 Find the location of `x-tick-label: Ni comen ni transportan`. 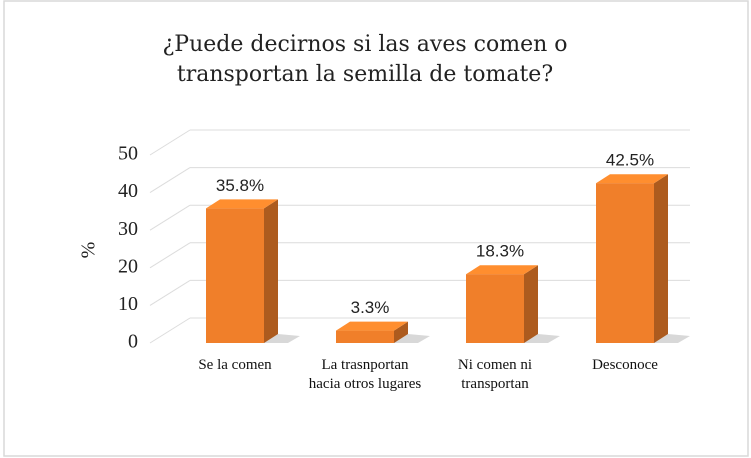

x-tick-label: Ni comen ni transportan is located at coordinates (495, 374).